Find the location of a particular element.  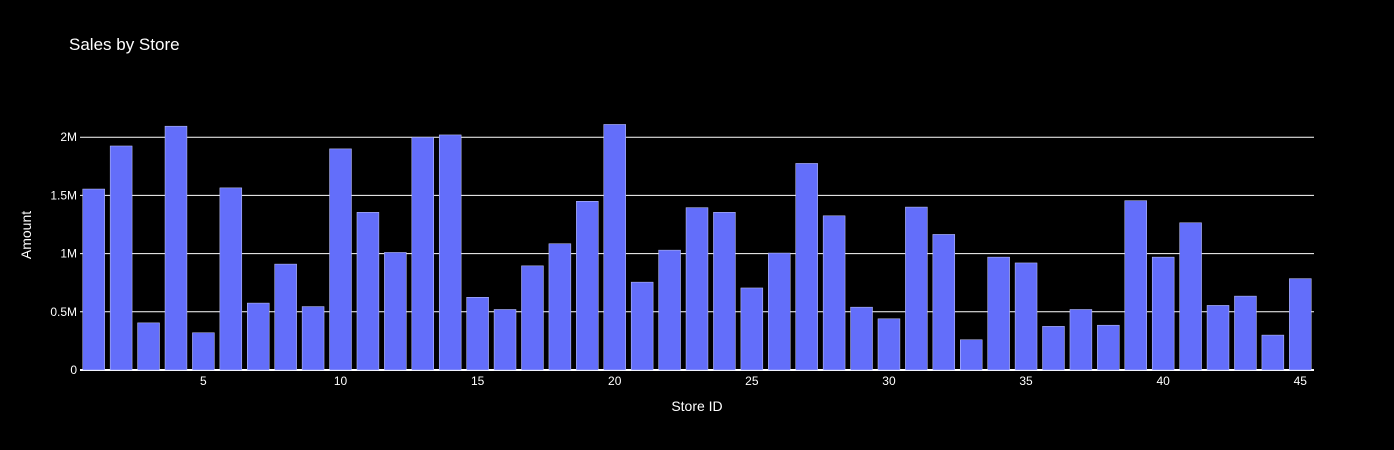

x-tick-label: 25 is located at coordinates (752, 381).